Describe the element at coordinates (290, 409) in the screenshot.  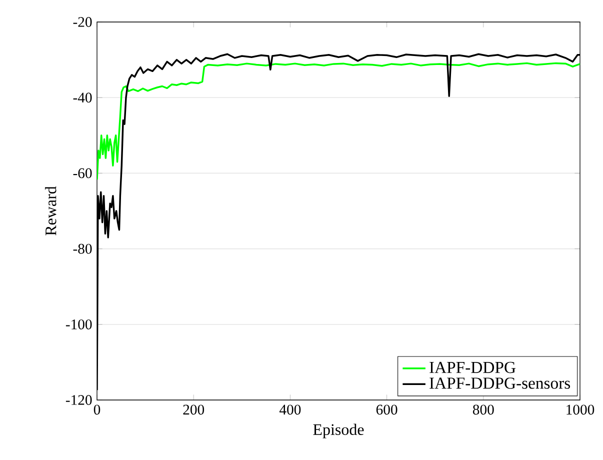
I see `x-tick-label: 400` at that location.